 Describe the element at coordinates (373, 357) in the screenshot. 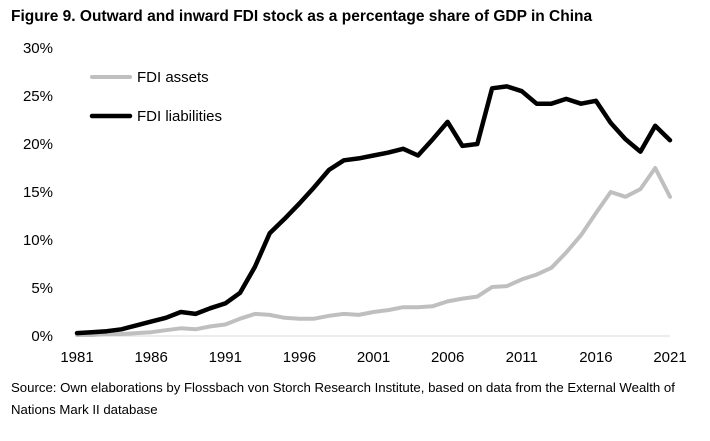

I see `x-tick-label: 2001` at that location.